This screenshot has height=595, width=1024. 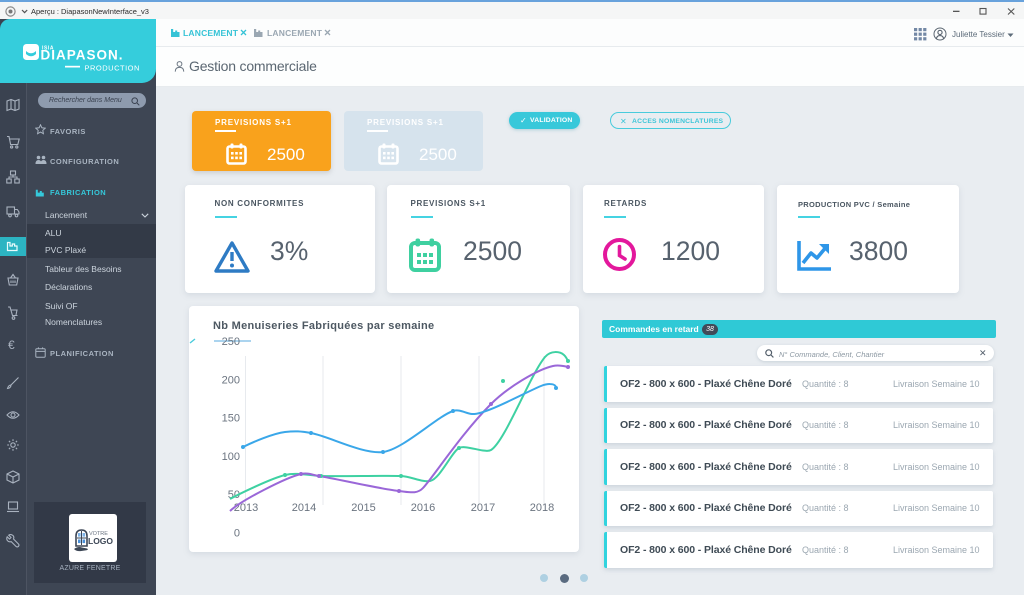 What do you see at coordinates (423, 508) in the screenshot?
I see `svg-text: 2016` at bounding box center [423, 508].